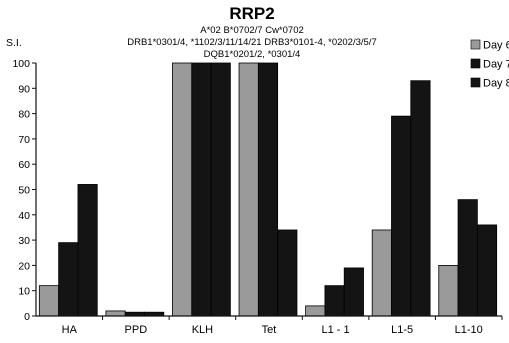  What do you see at coordinates (21, 64) in the screenshot?
I see `y-tick-label: 100` at bounding box center [21, 64].